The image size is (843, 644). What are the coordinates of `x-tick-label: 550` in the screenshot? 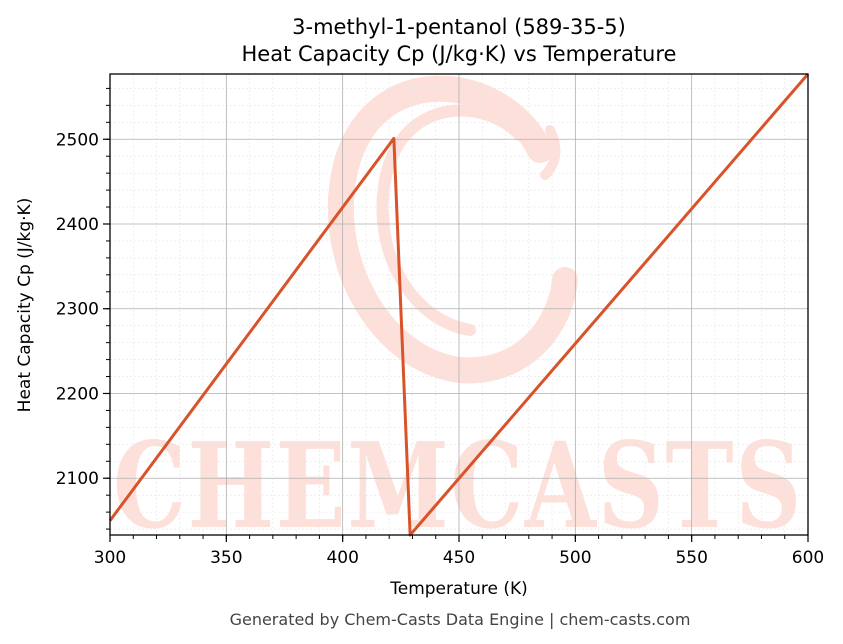 It's located at (691, 558).